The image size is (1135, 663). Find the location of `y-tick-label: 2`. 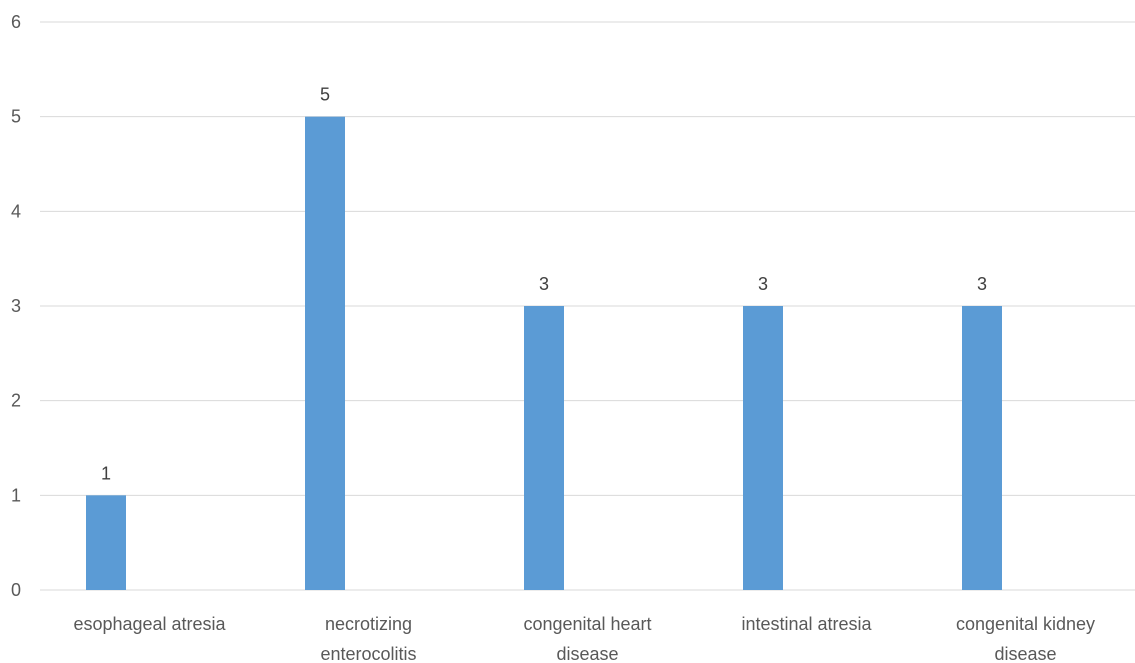

y-tick-label: 2 is located at coordinates (16, 401).